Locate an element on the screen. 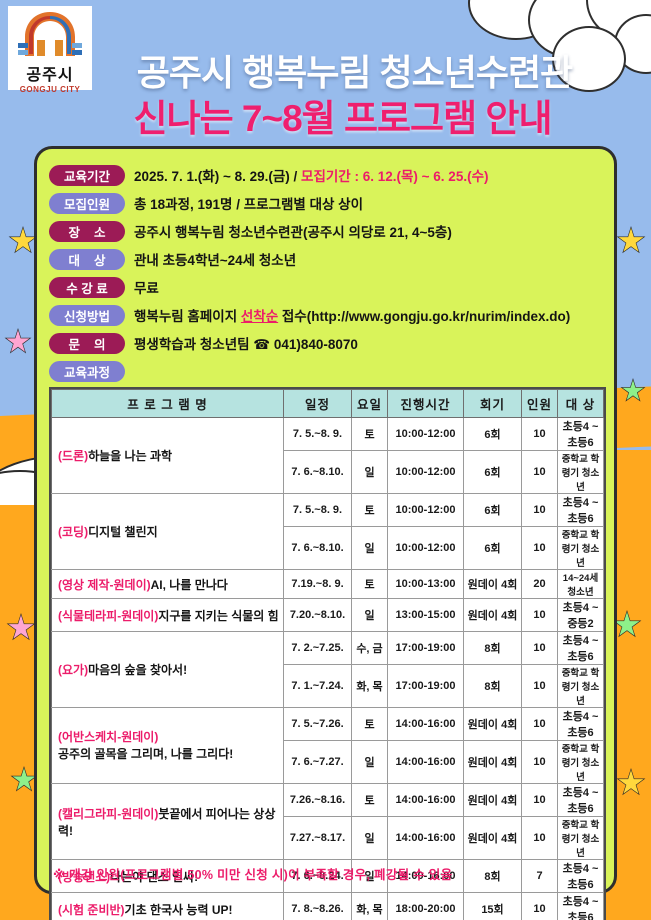 The image size is (651, 920). highlighted-text: 모집기간 : 6. 12.(목) ~ 6. 25.(수) is located at coordinates (395, 176).